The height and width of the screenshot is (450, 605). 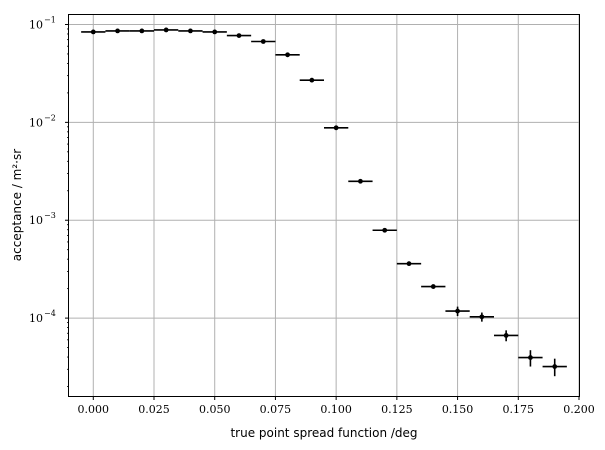 I want to click on x-tick-label: 0.075, so click(x=276, y=409).